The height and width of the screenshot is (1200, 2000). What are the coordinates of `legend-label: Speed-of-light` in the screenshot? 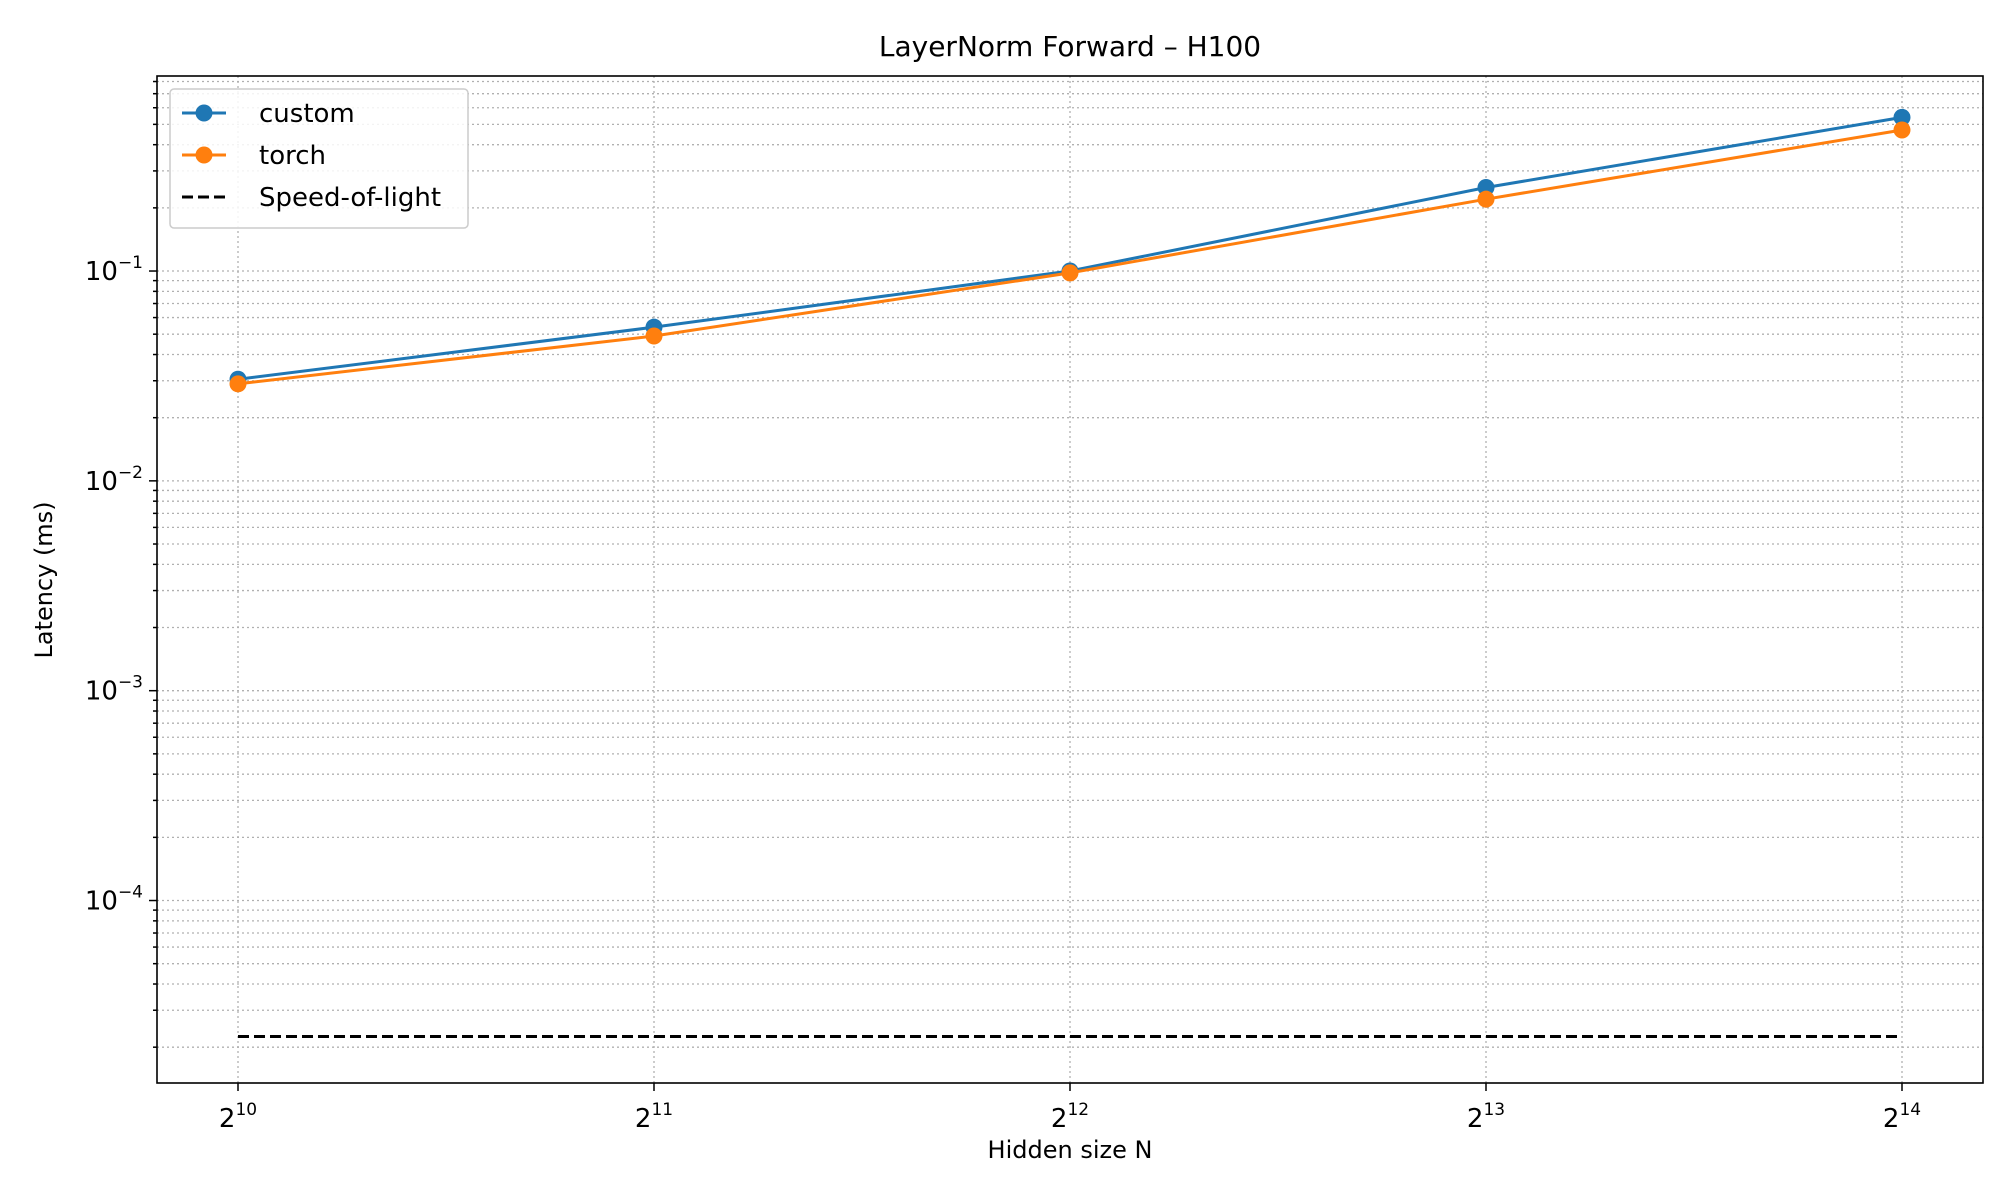 It's located at (350, 198).